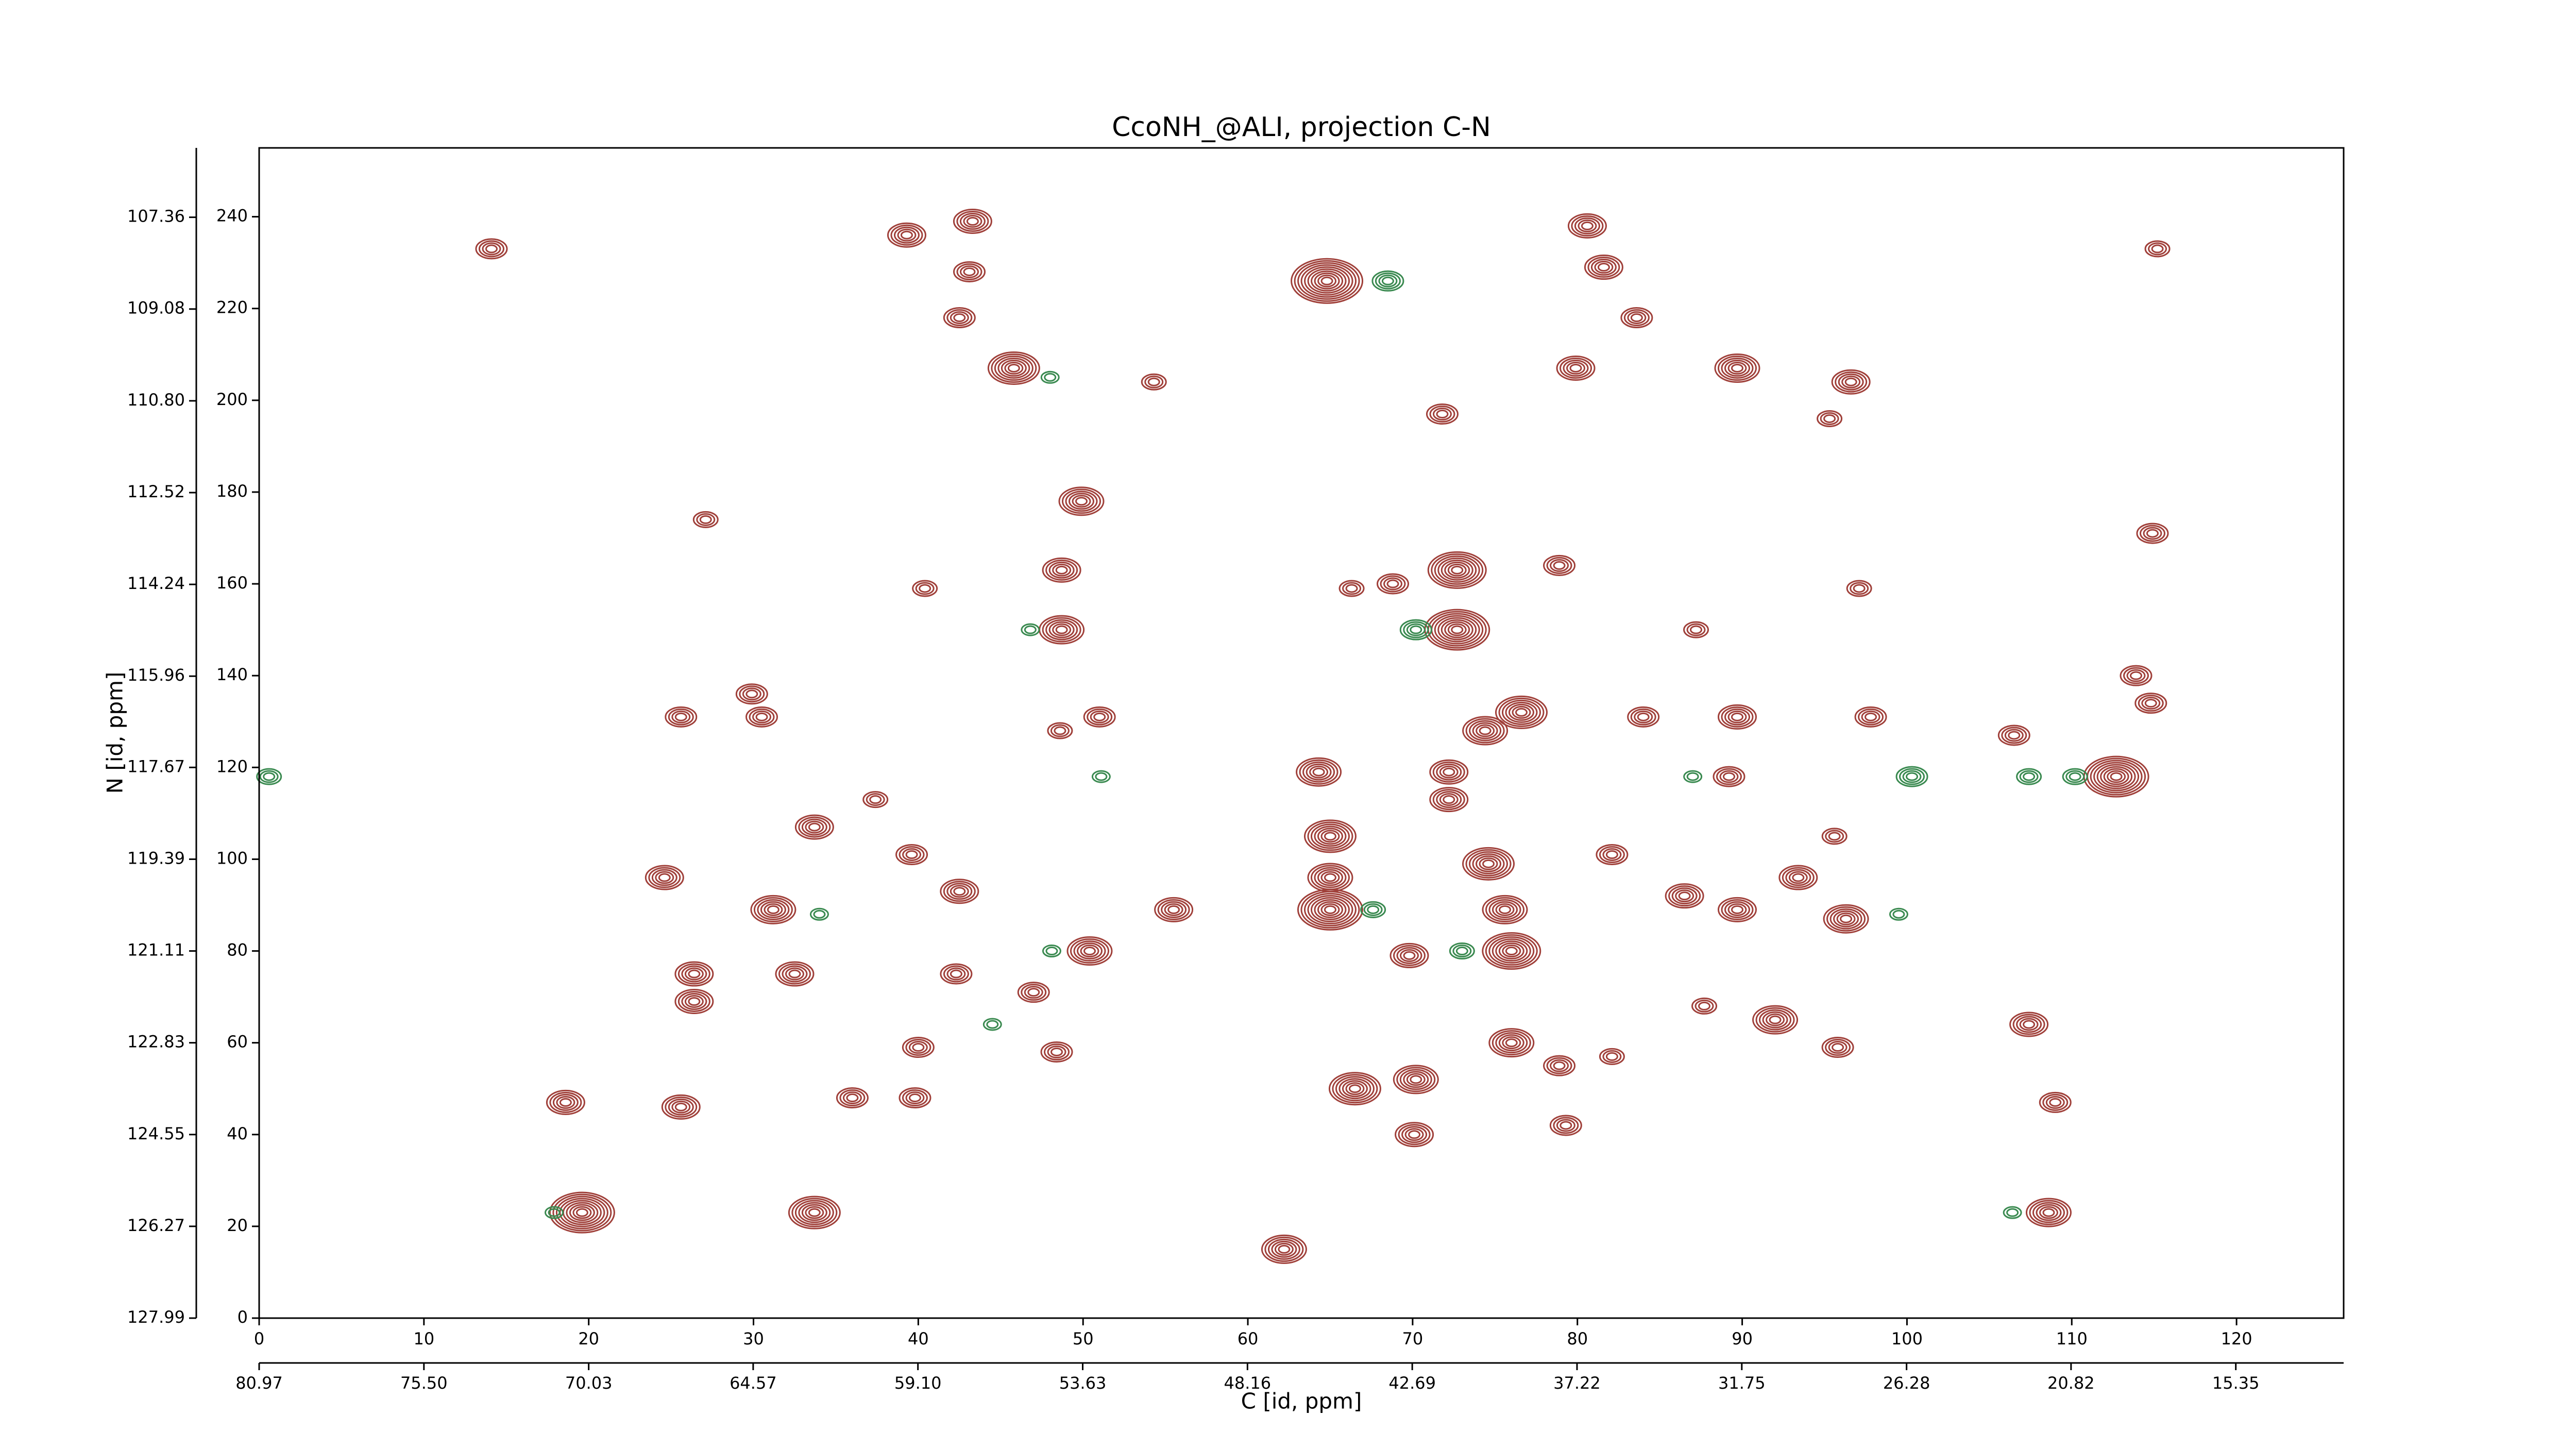 The height and width of the screenshot is (1449, 2576). I want to click on x-tick-label: 60, so click(1248, 1339).